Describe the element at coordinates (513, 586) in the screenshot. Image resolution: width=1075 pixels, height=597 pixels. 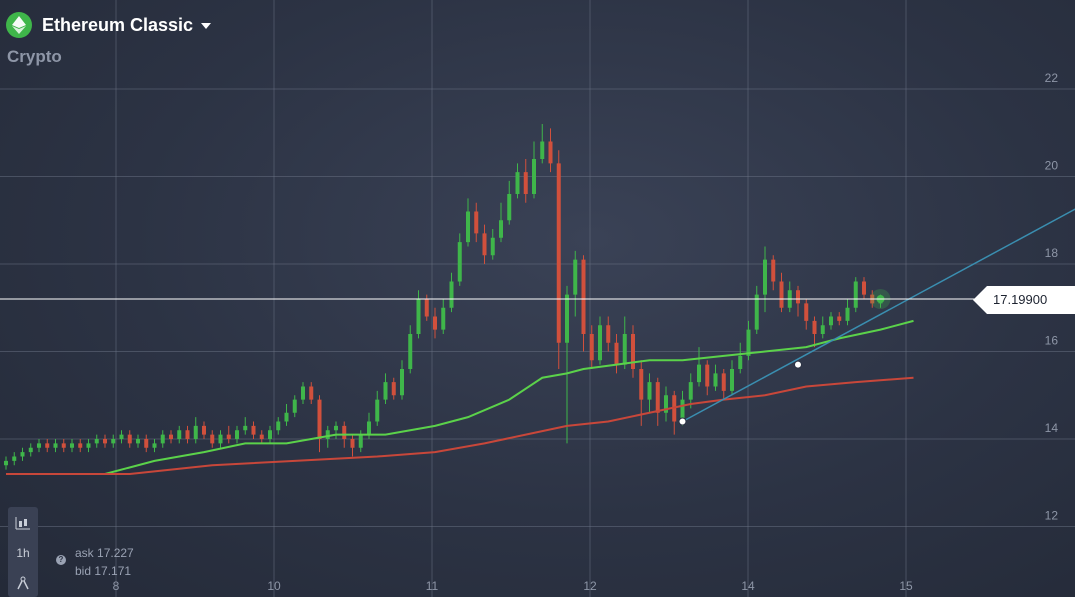
I see `x-axis-labels: 8 10 11 12 14 15` at that location.